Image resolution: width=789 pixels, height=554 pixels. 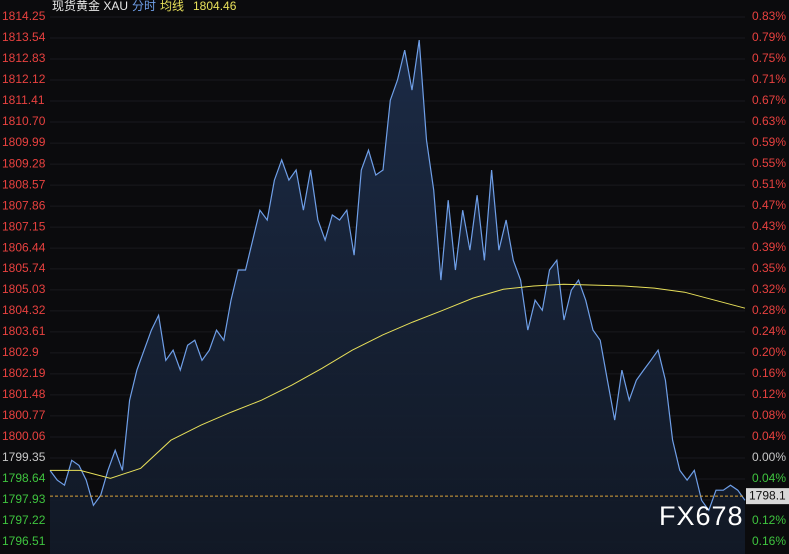 I want to click on last-price-label: 1798.1, so click(x=767, y=495).